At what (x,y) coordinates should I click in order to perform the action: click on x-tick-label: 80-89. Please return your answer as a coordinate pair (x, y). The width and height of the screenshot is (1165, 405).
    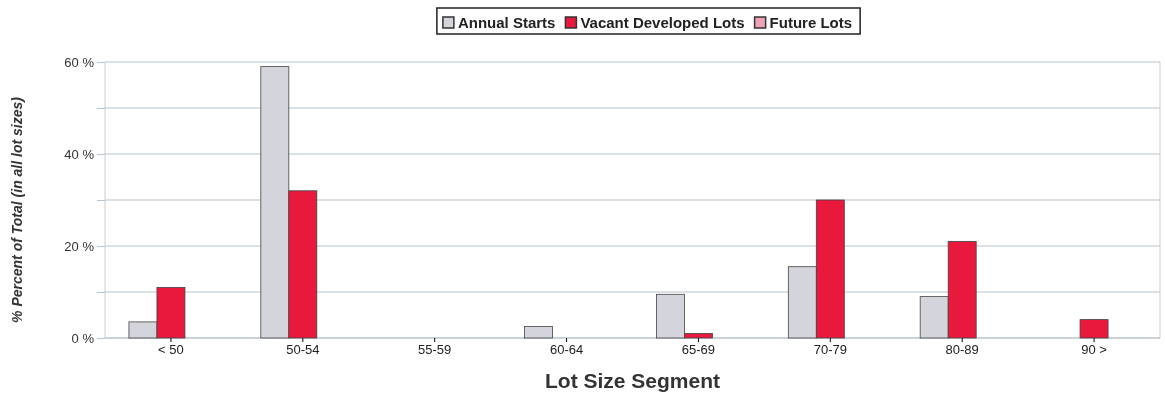
    Looking at the image, I should click on (962, 350).